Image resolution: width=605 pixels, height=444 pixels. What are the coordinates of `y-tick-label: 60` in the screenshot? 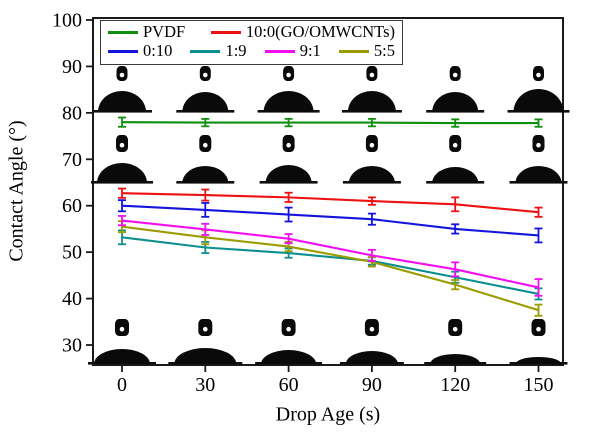 It's located at (72, 206).